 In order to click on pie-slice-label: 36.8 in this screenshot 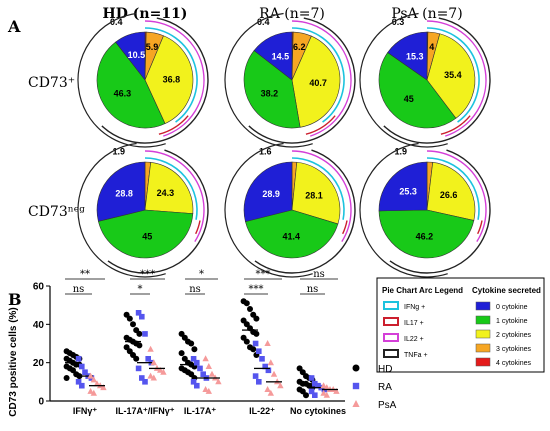, I will do `click(172, 80)`.